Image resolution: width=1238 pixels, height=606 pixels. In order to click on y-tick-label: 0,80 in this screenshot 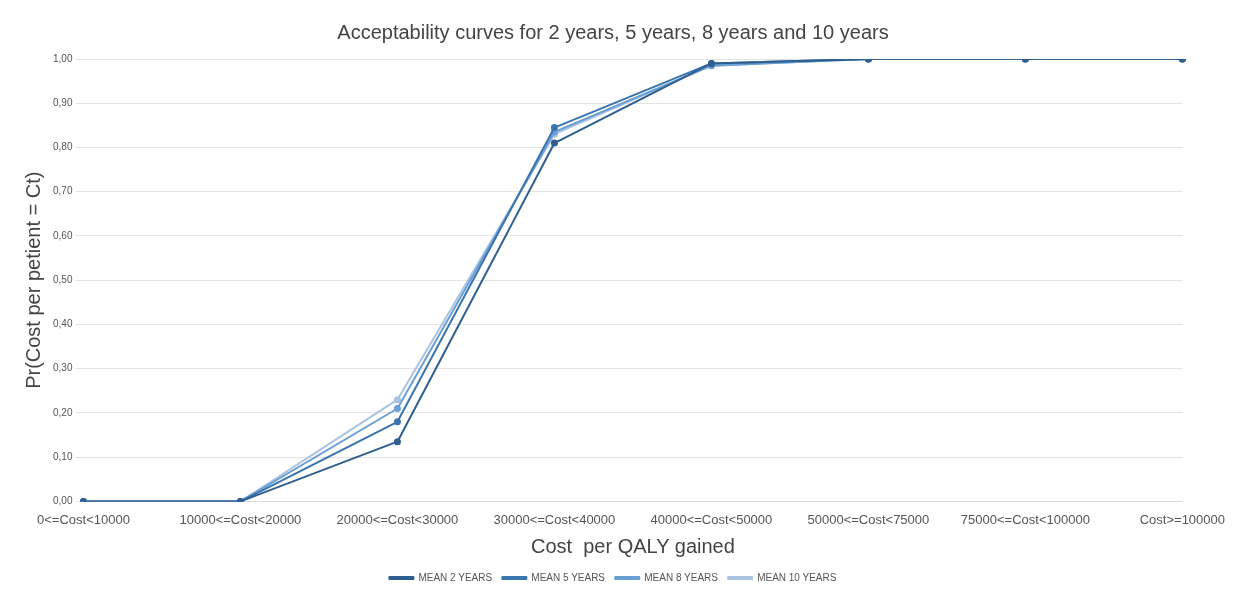, I will do `click(62, 147)`.